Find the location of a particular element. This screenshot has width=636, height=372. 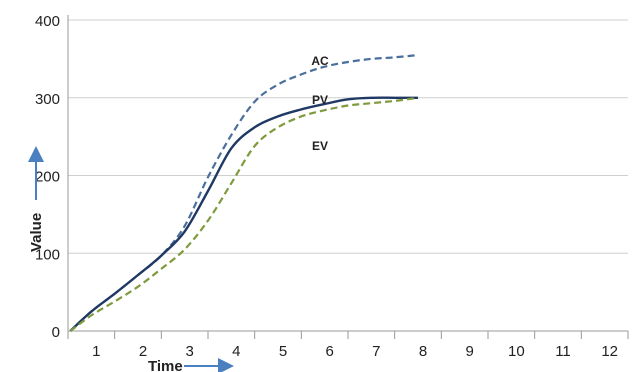

y-tick-label-300: 300 is located at coordinates (47, 99).